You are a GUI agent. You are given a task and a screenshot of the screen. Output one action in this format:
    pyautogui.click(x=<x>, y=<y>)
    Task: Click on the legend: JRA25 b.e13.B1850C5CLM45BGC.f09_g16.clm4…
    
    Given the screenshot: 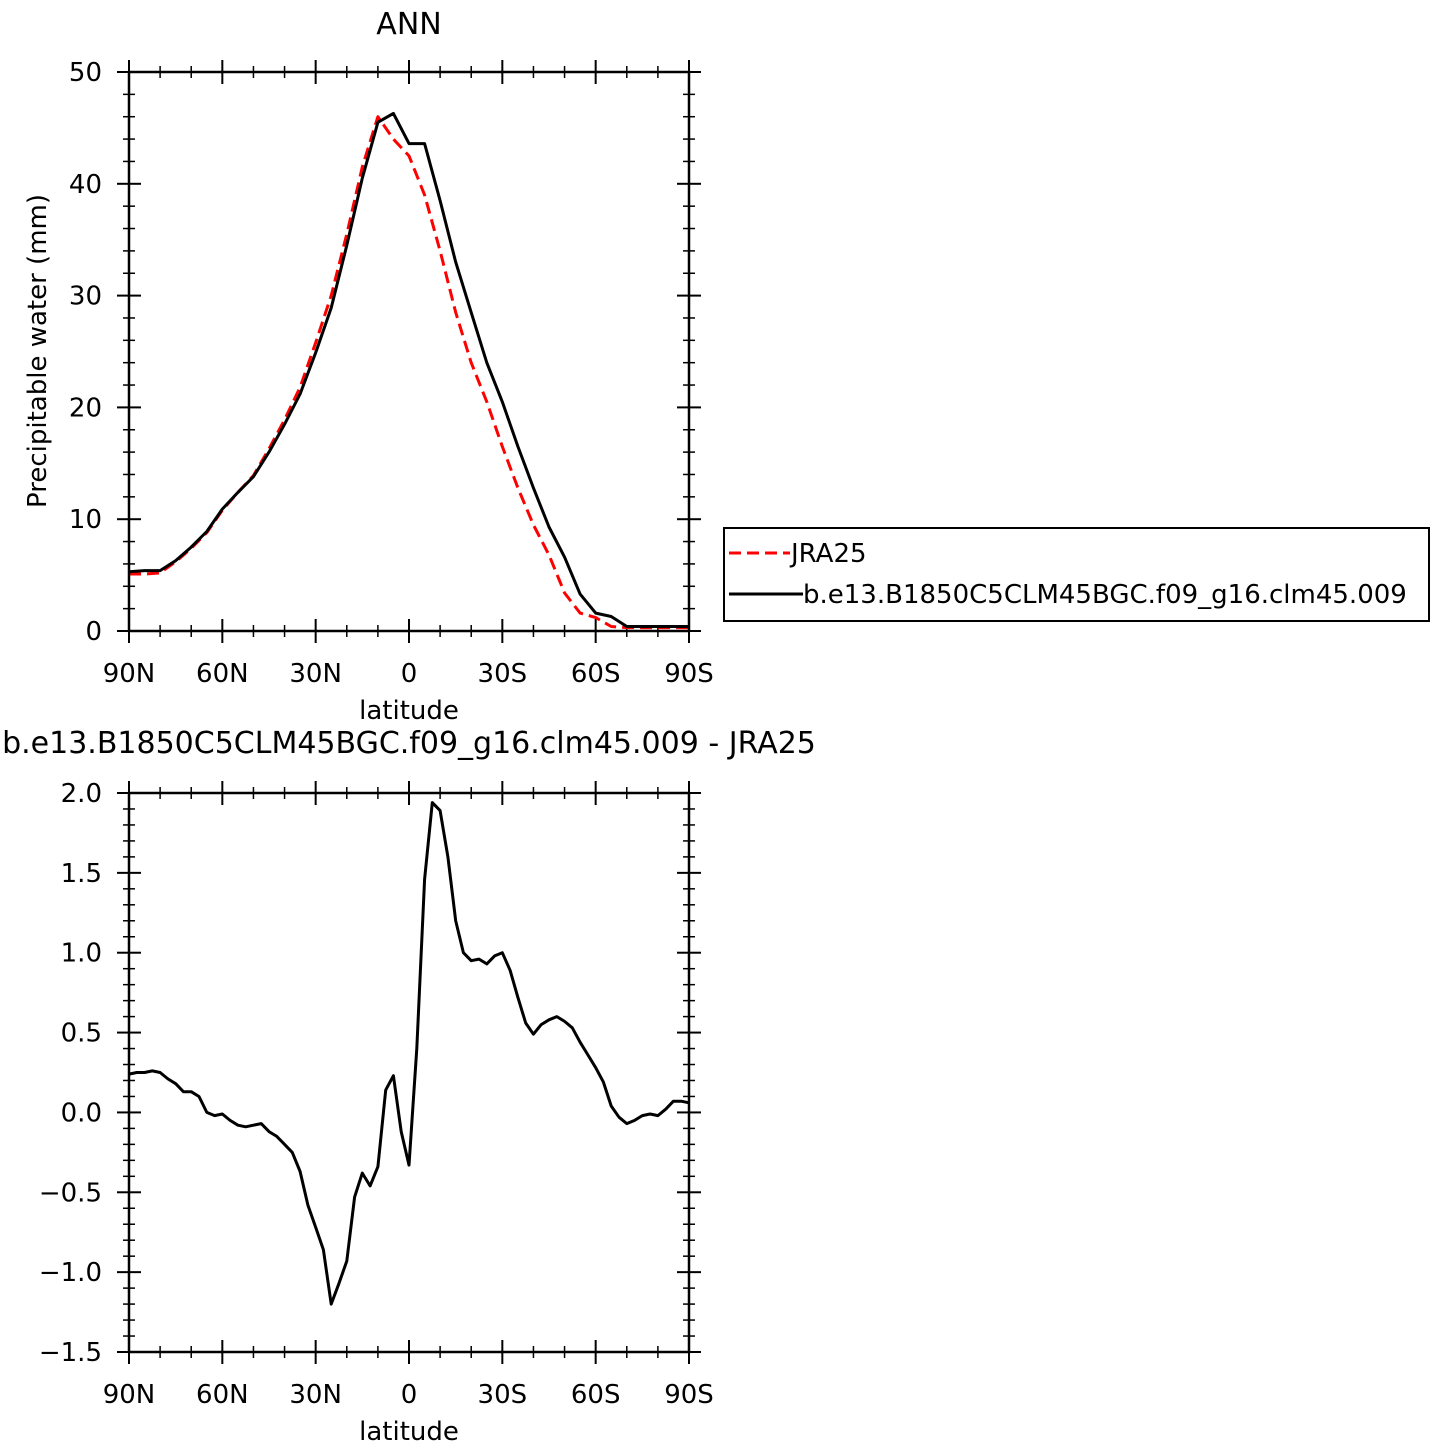 What is the action you would take?
    pyautogui.click(x=1076, y=574)
    